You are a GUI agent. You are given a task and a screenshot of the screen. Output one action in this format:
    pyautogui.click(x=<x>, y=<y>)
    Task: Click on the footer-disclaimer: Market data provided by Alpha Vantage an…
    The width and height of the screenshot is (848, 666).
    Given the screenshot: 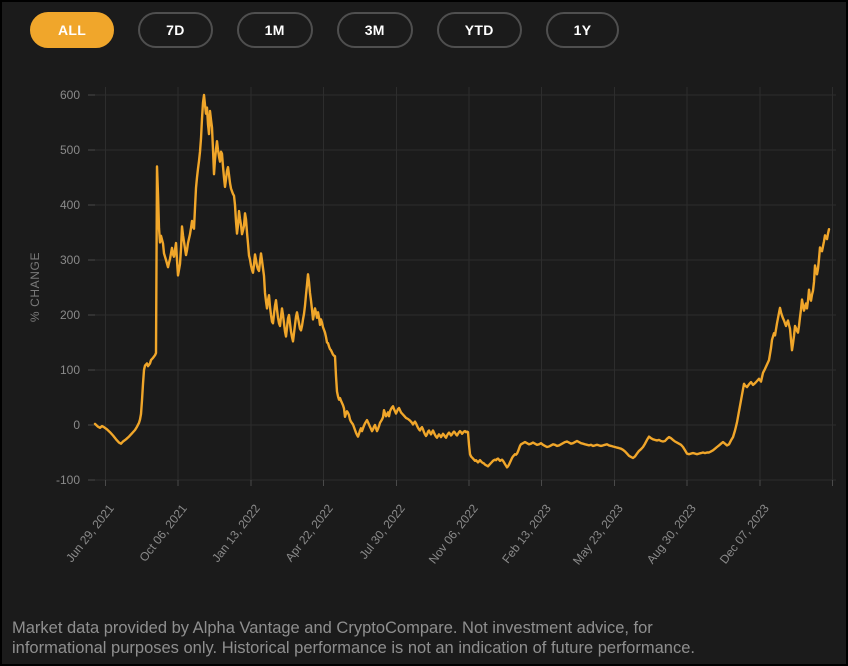 What is the action you would take?
    pyautogui.click(x=422, y=638)
    